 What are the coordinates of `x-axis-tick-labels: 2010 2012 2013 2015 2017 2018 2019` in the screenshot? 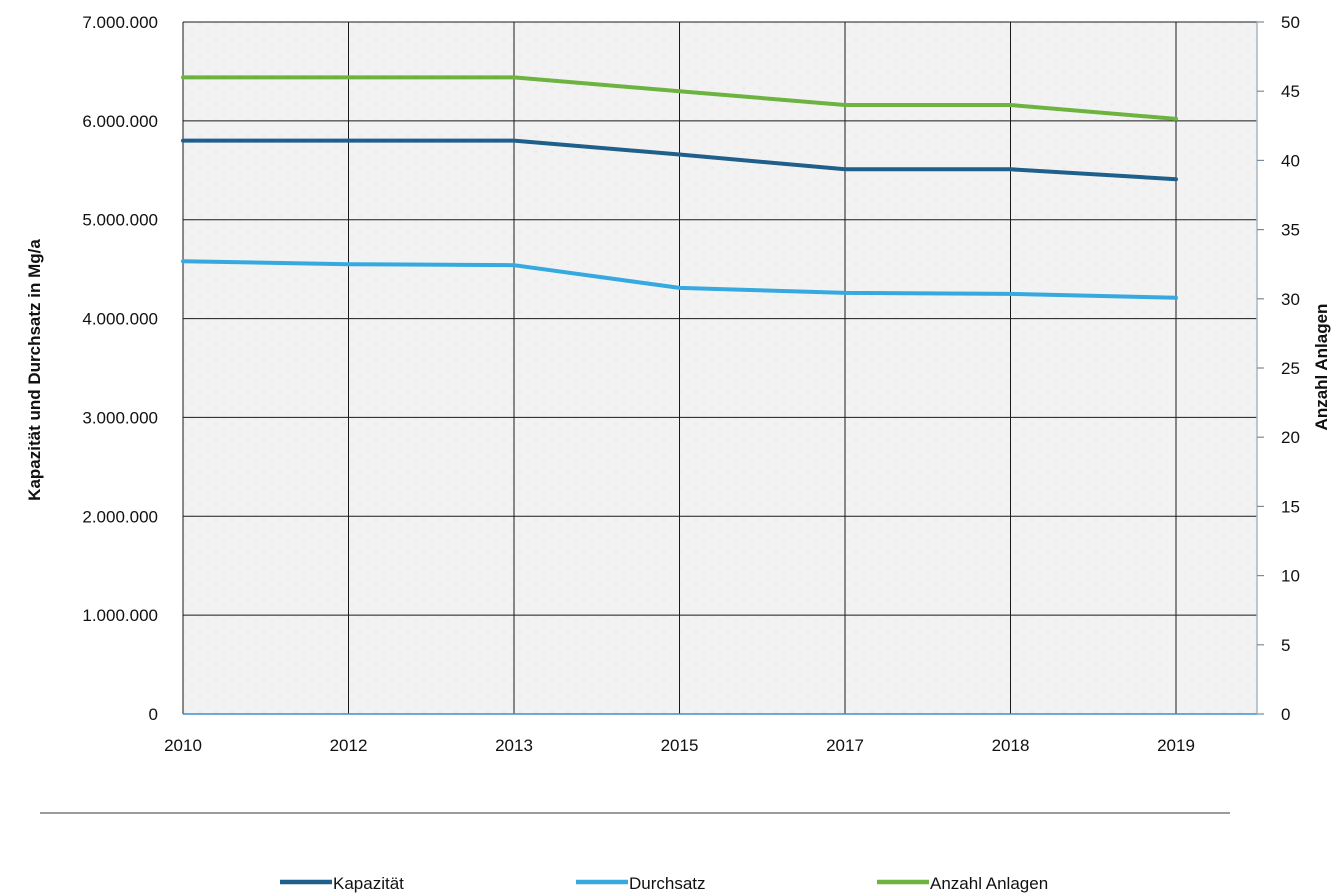 It's located at (679, 745).